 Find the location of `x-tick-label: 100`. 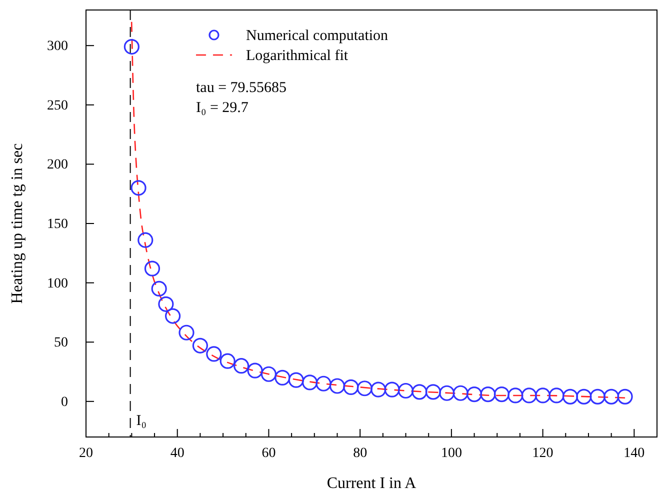

x-tick-label: 100 is located at coordinates (451, 453).